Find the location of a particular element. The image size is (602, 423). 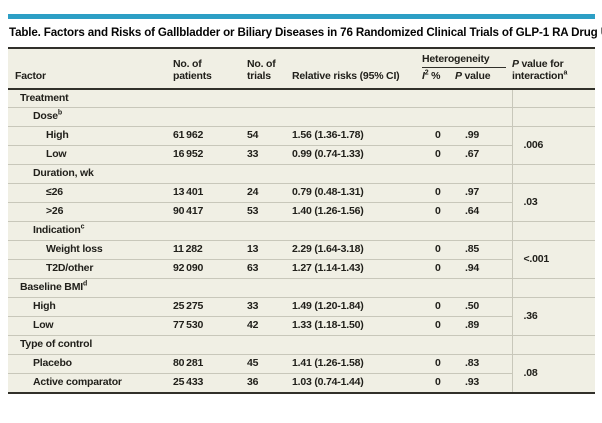

patients-cell: 13 401 is located at coordinates (210, 193).